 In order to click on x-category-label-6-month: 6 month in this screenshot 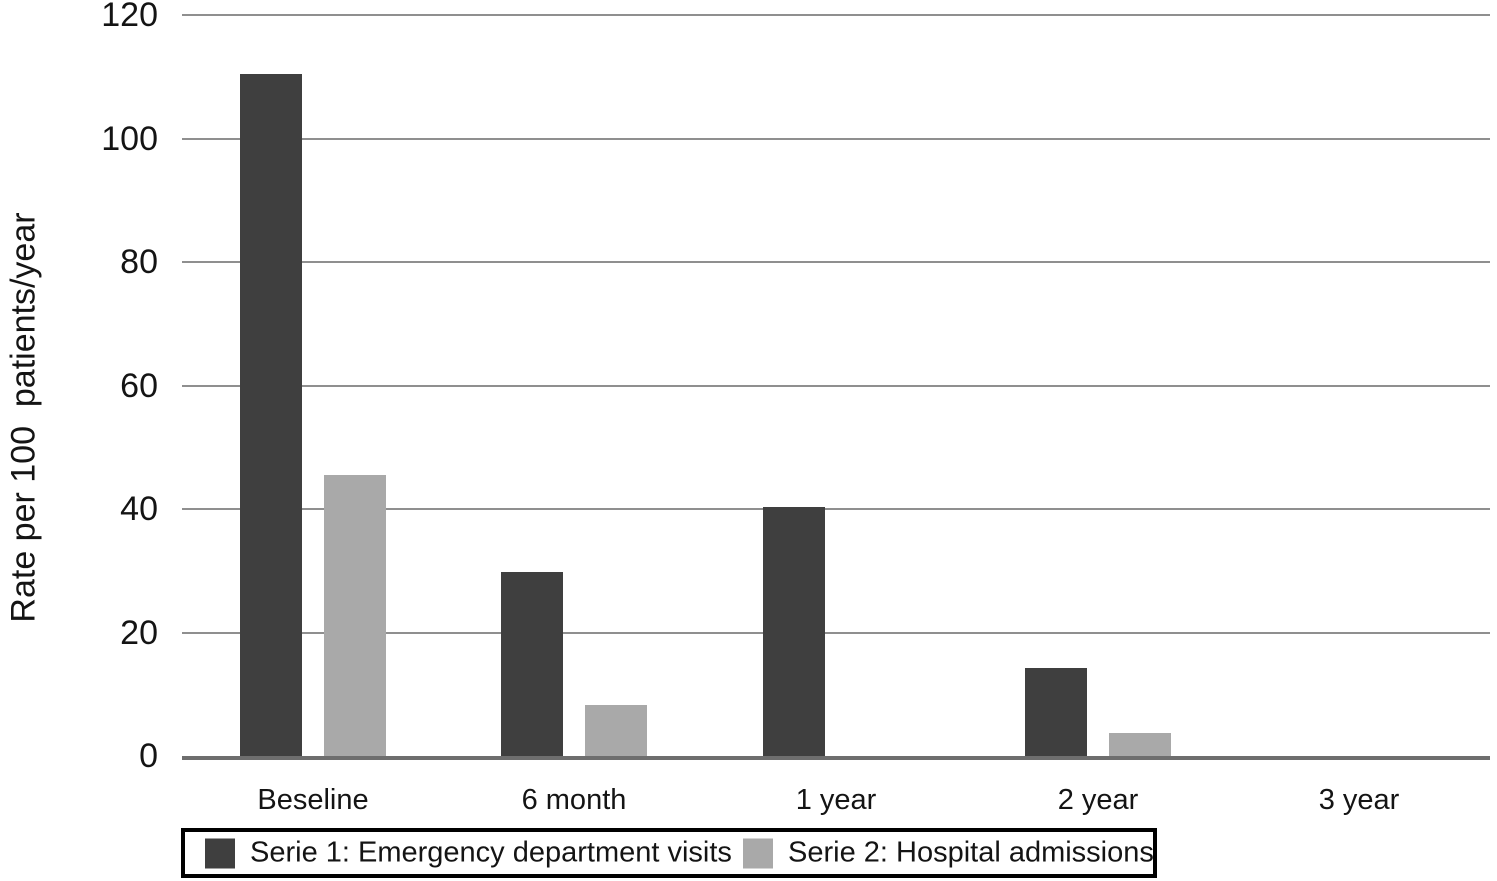, I will do `click(574, 800)`.